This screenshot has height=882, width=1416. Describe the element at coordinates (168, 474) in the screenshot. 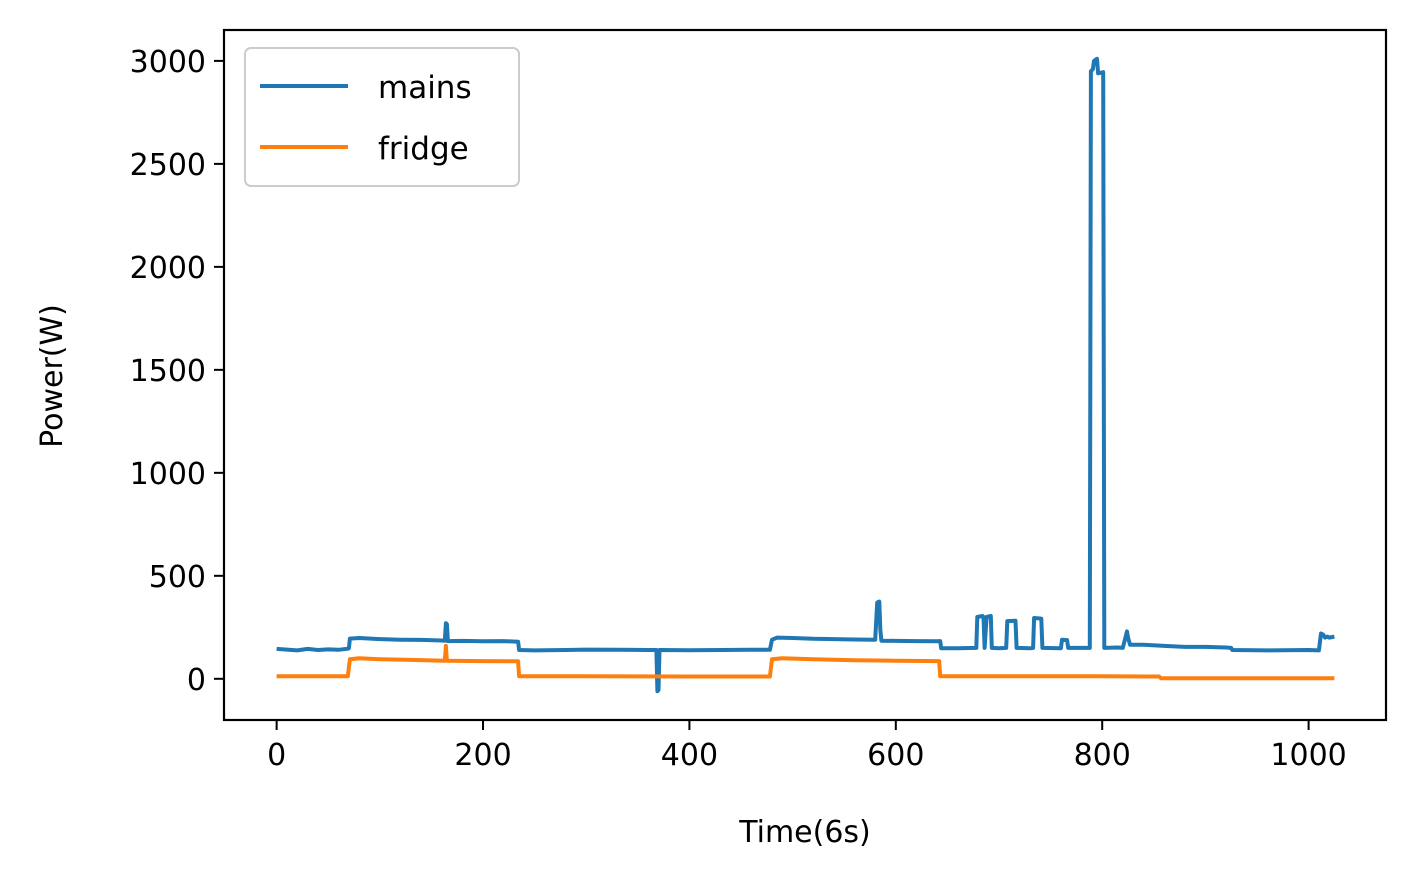

I see `y-tick-label: 1000` at that location.